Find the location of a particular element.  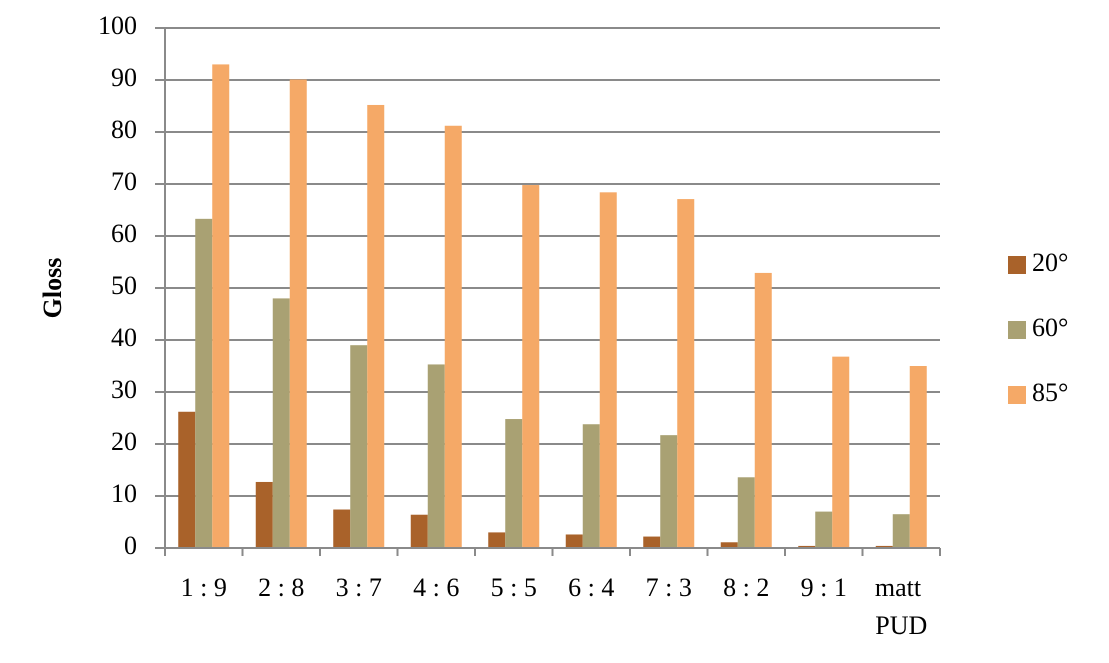

x-tick-label: 7 : 3 is located at coordinates (669, 587).